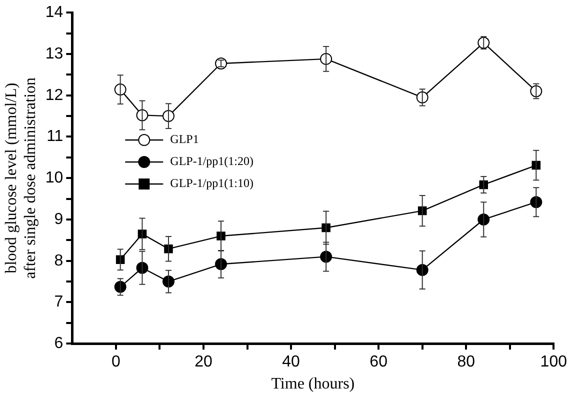  What do you see at coordinates (21, 178) in the screenshot?
I see `y-axis-title: blood glucose level (mmol/L) after single dose administration` at bounding box center [21, 178].